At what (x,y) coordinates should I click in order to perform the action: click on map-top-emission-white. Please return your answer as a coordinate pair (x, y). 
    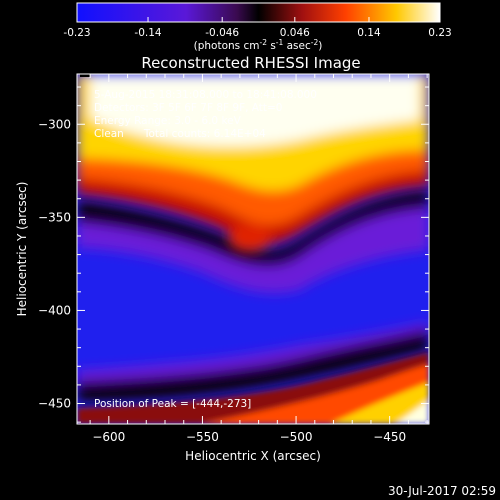
    Looking at the image, I should click on (255, 110).